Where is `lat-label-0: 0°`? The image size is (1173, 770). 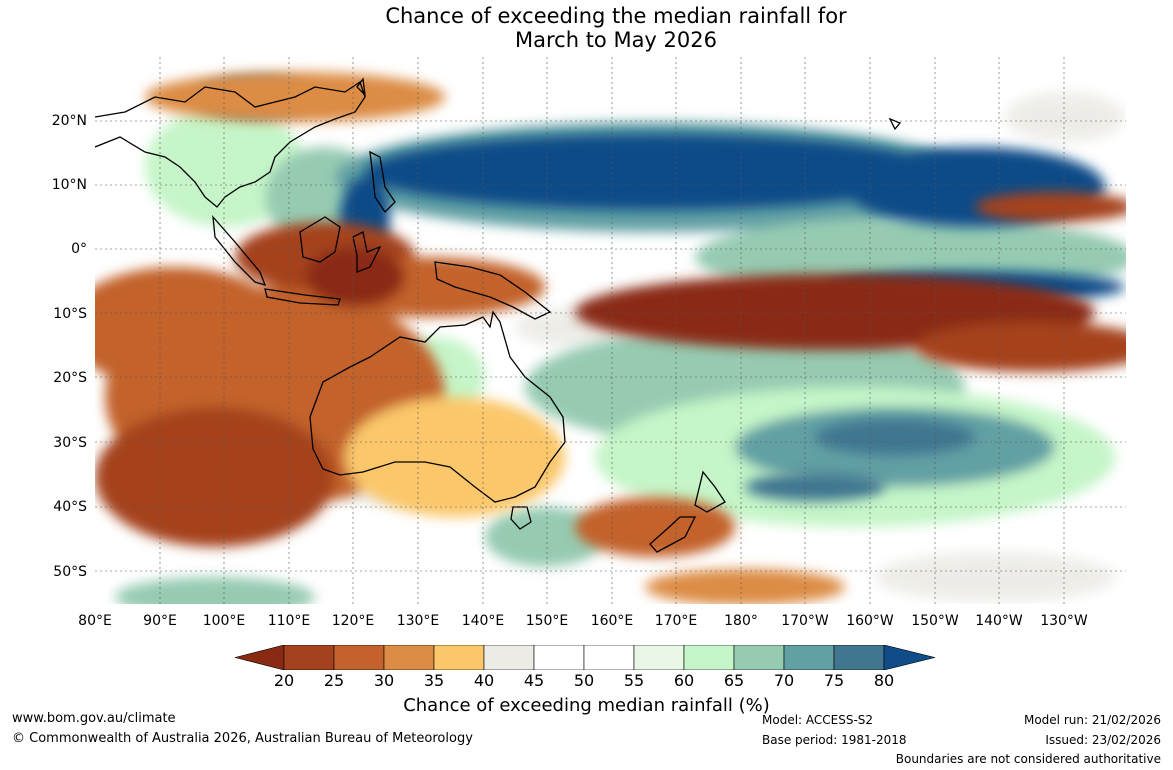
lat-label-0: 0° is located at coordinates (79, 249).